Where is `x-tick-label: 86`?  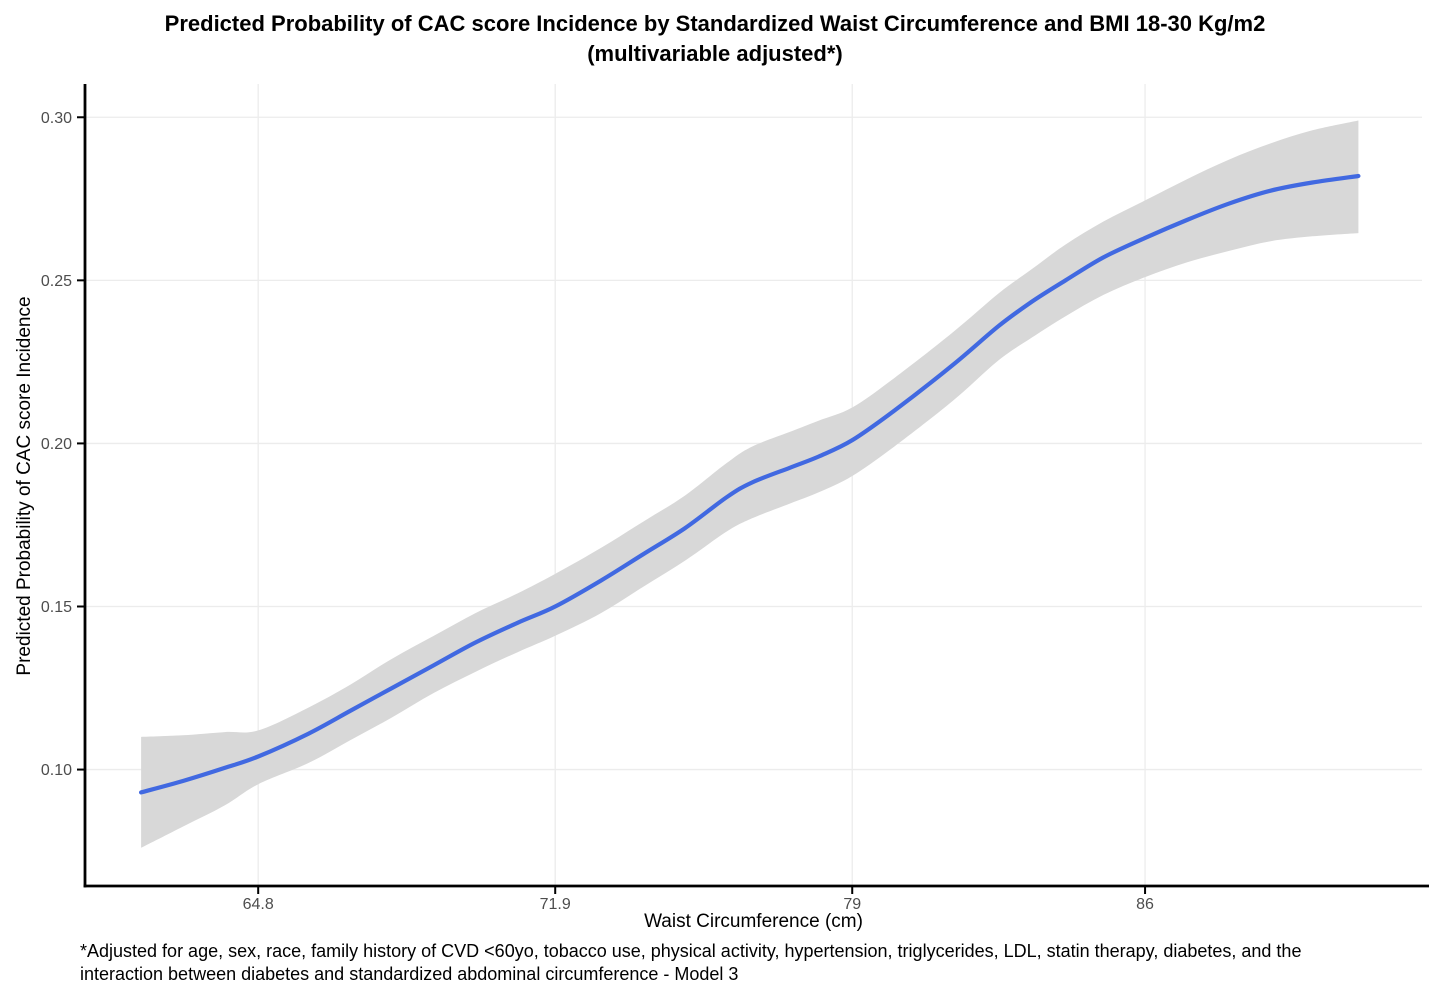
x-tick-label: 86 is located at coordinates (1145, 904).